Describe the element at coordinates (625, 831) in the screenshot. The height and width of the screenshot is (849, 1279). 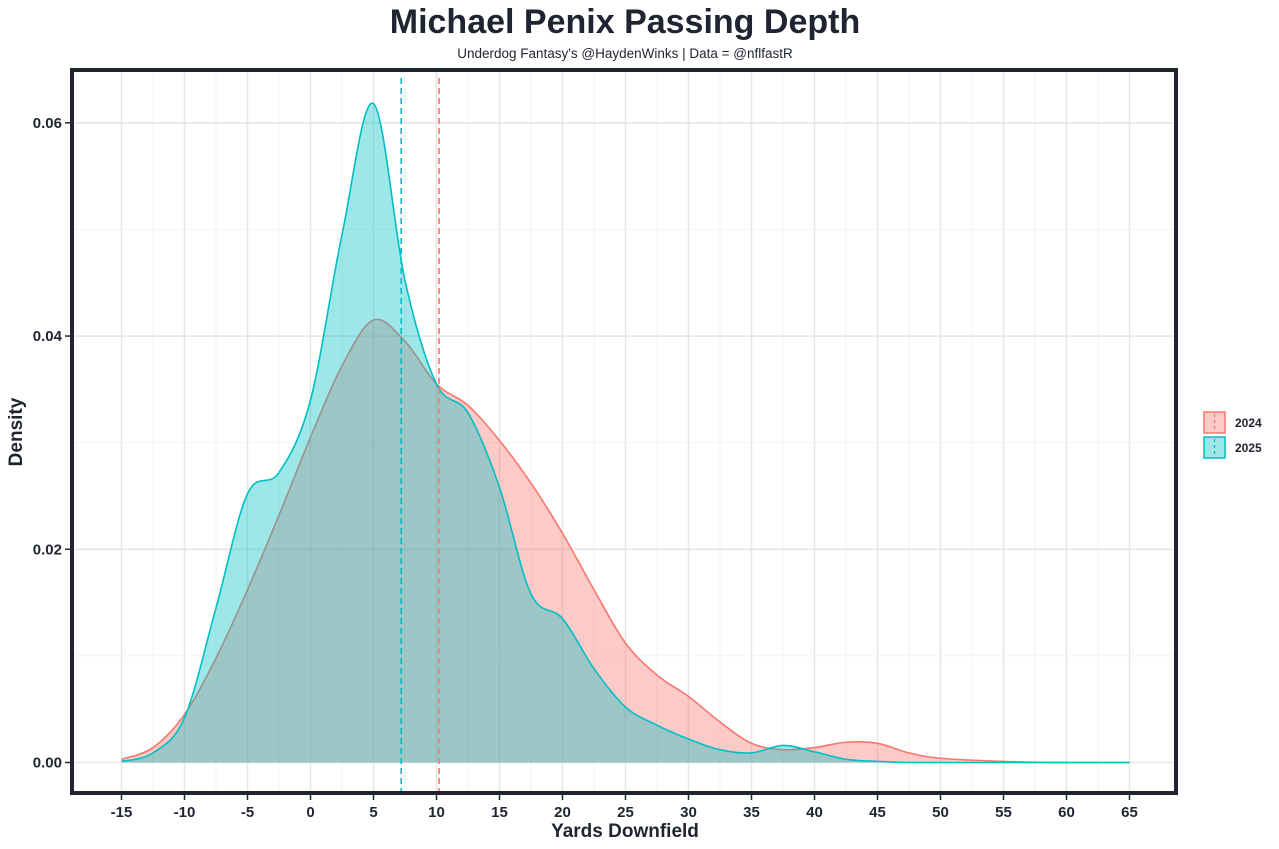
I see `x-axis-title: Yards Downfield` at that location.